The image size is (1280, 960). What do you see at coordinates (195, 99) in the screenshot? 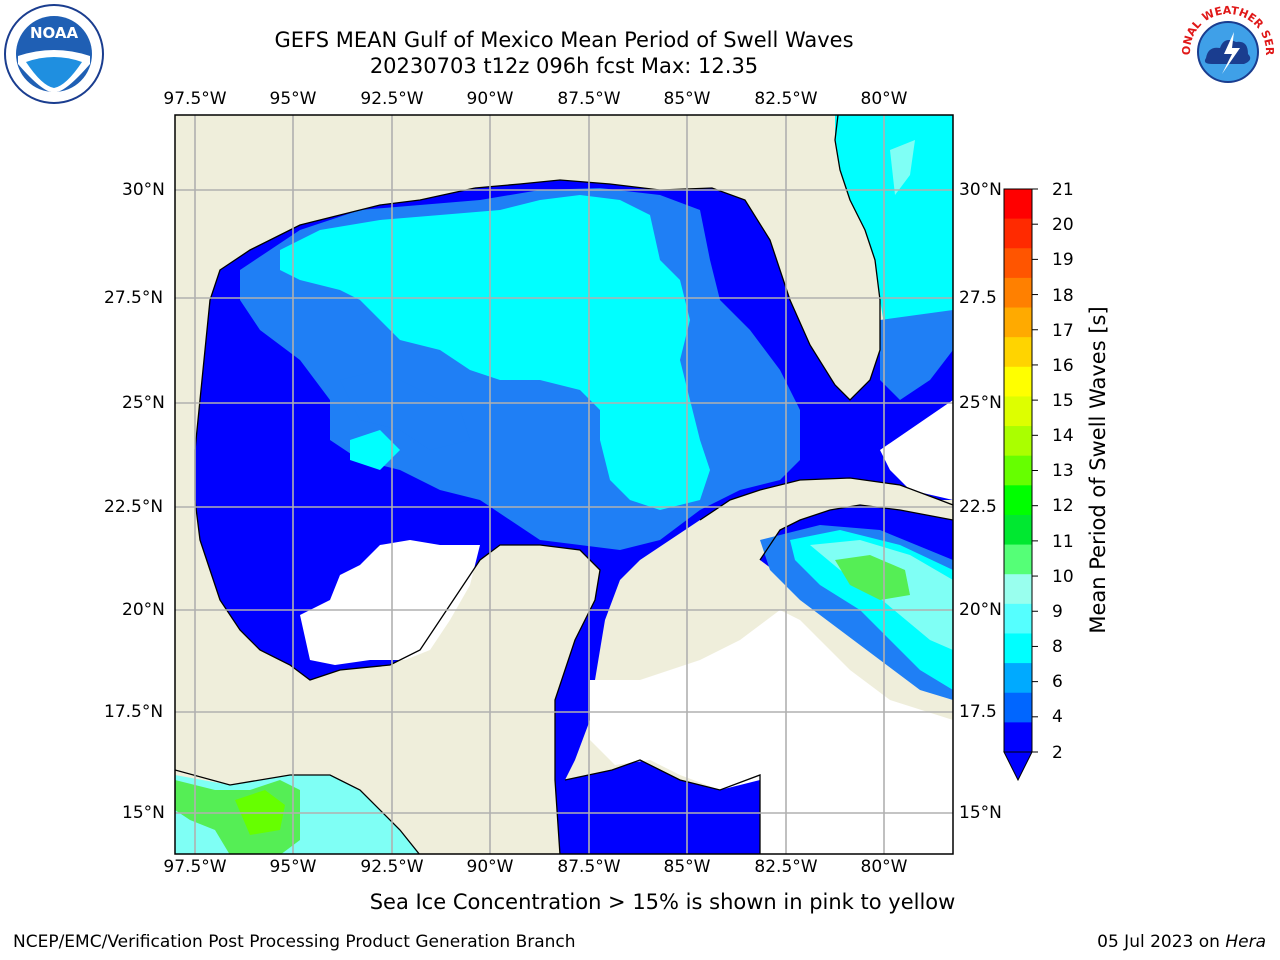
I see `lon-label-top: 97.5°W` at bounding box center [195, 99].